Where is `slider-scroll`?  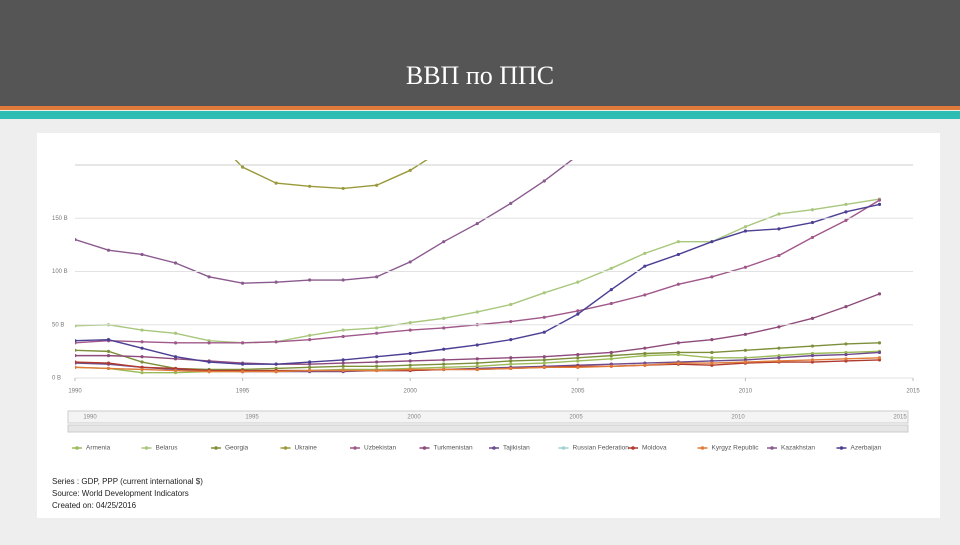
slider-scroll is located at coordinates (488, 428).